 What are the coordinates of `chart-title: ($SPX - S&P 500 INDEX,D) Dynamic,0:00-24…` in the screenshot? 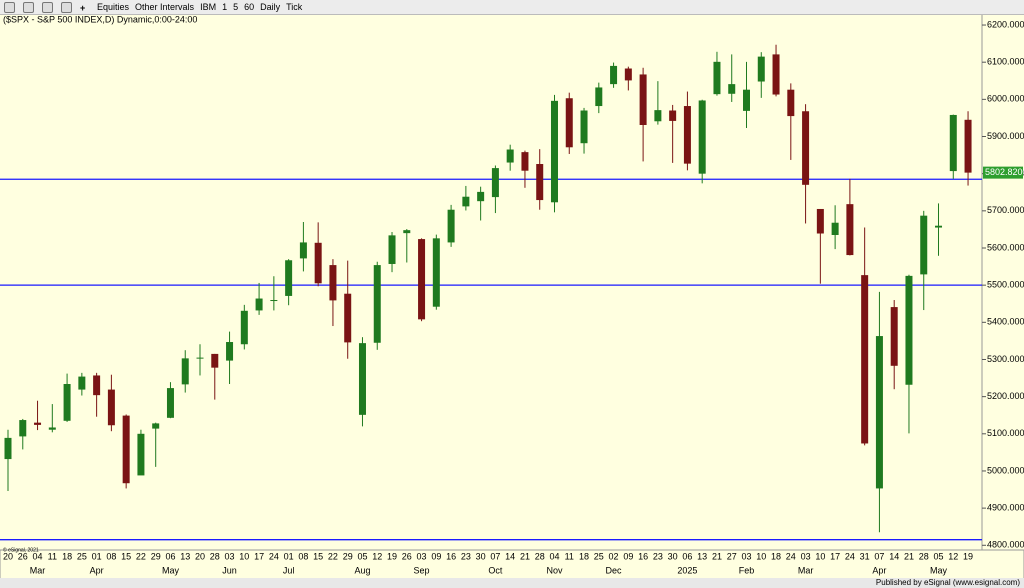 It's located at (100, 19).